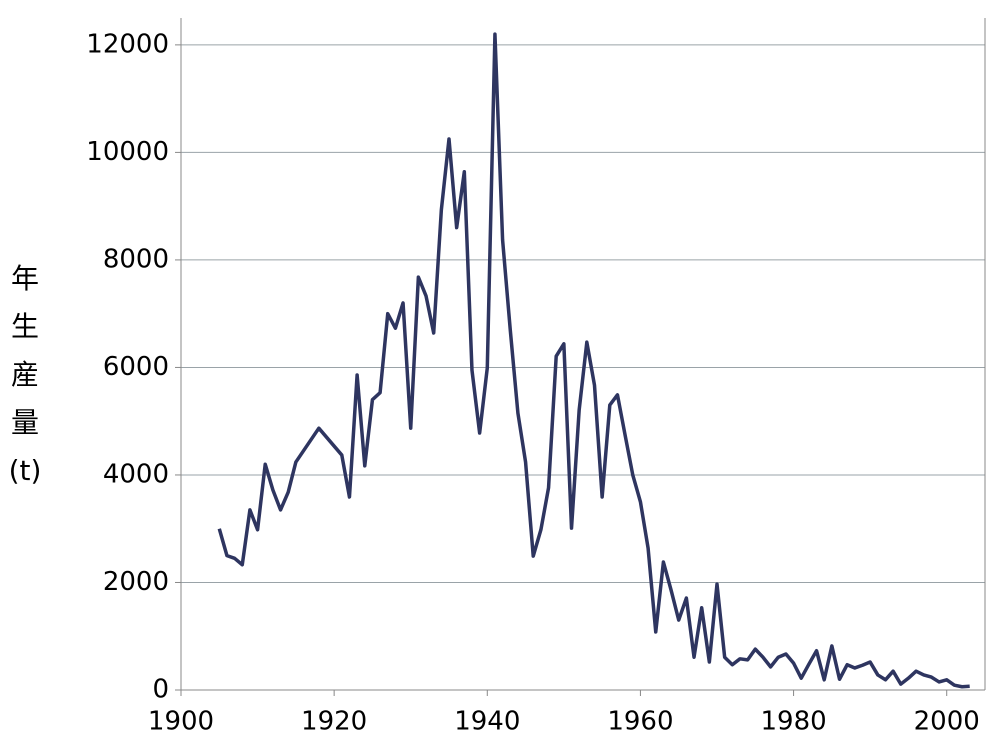 This screenshot has width=1000, height=750. What do you see at coordinates (127, 152) in the screenshot?
I see `y-tick-label: 10000` at bounding box center [127, 152].